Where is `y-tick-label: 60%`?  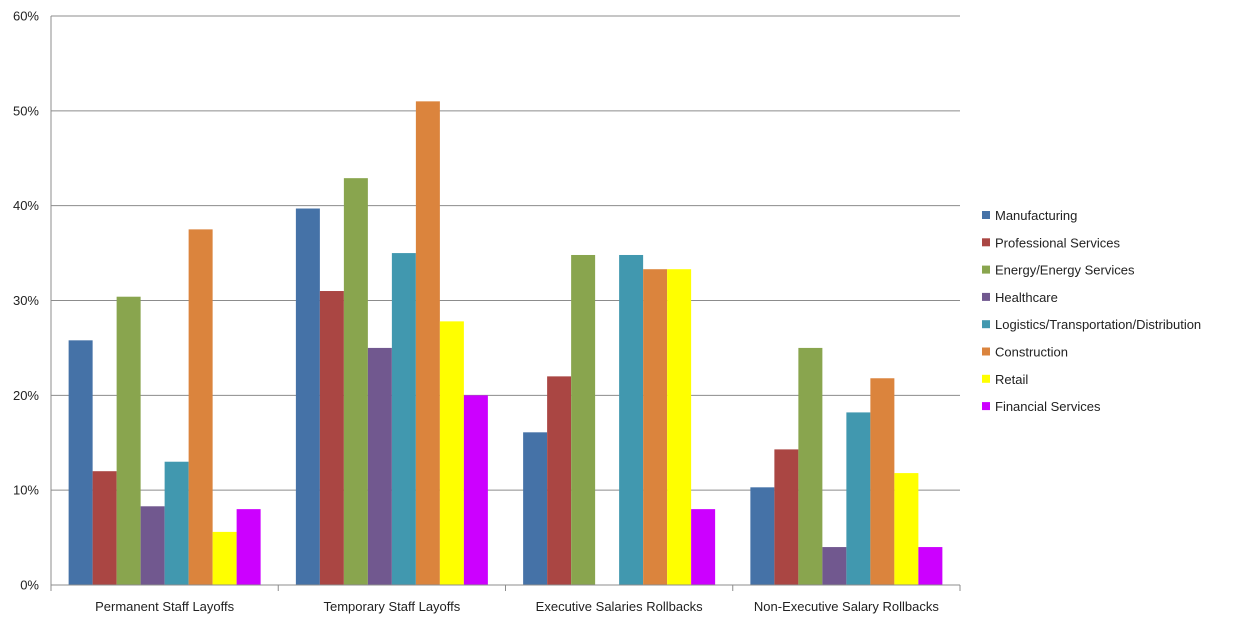
y-tick-label: 60% is located at coordinates (26, 16).